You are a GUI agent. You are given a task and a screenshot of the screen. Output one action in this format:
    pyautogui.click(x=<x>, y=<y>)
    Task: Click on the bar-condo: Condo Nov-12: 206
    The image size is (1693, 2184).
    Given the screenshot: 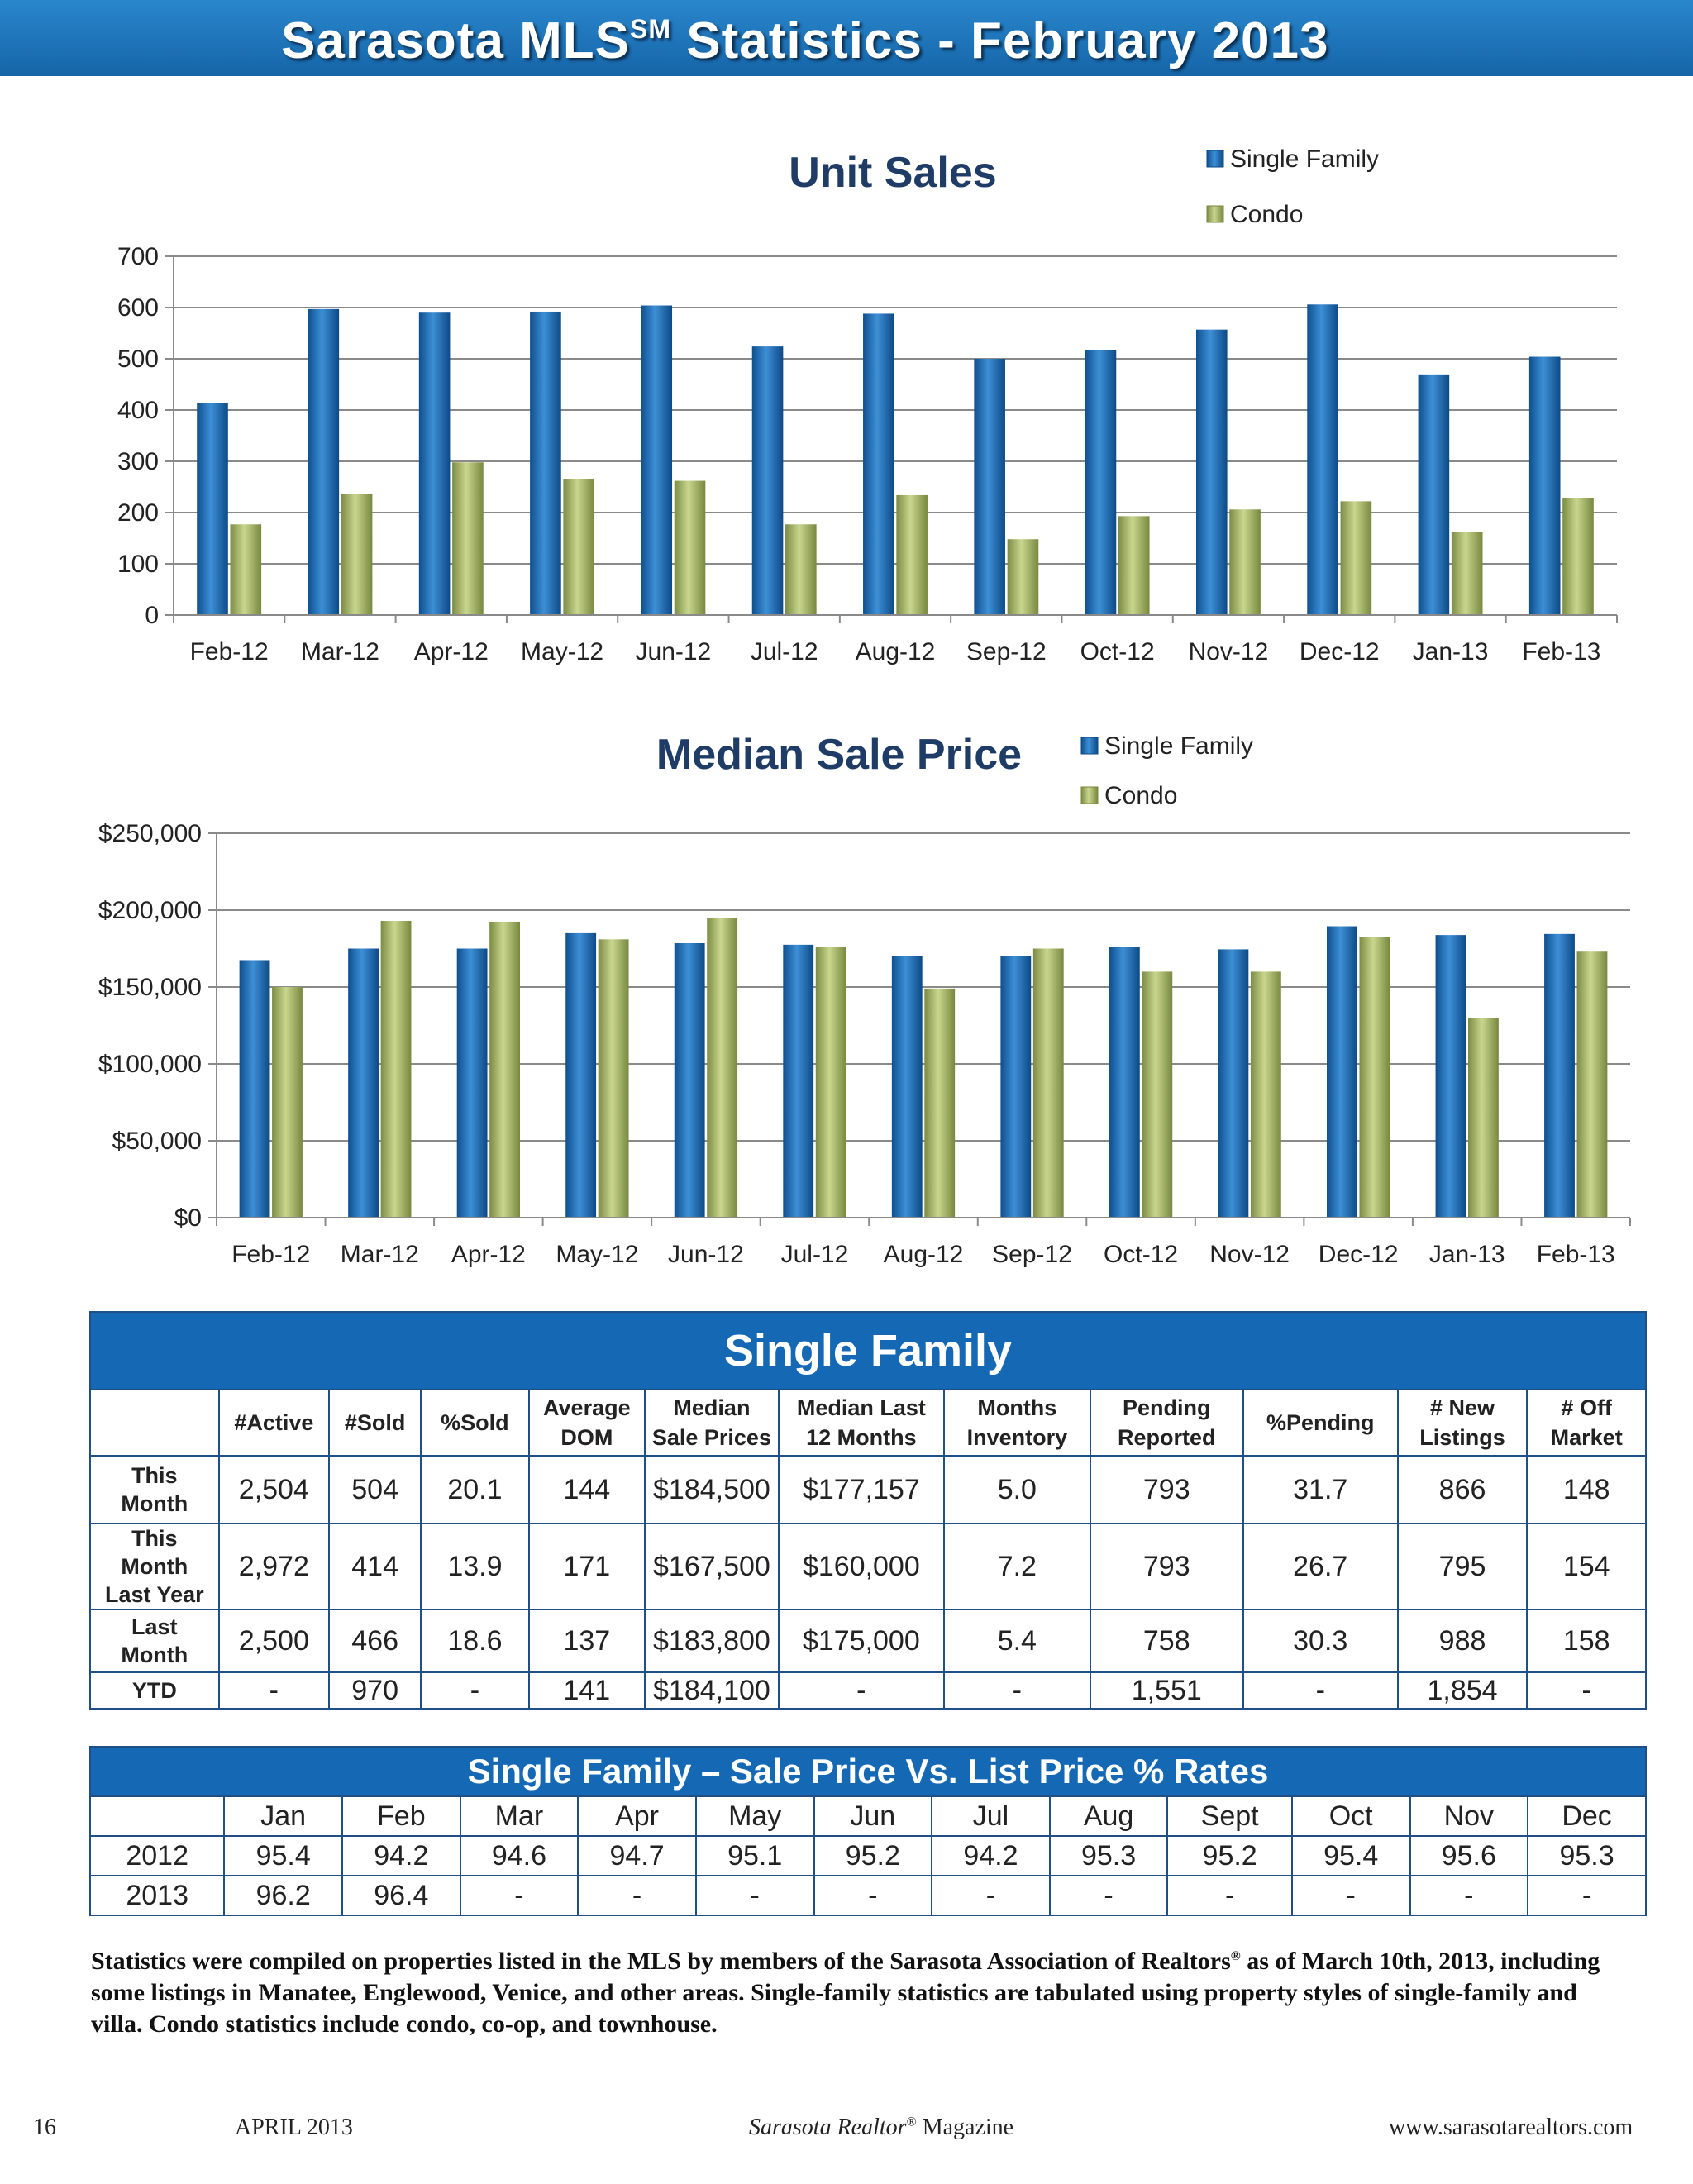 What is the action you would take?
    pyautogui.click(x=1245, y=562)
    